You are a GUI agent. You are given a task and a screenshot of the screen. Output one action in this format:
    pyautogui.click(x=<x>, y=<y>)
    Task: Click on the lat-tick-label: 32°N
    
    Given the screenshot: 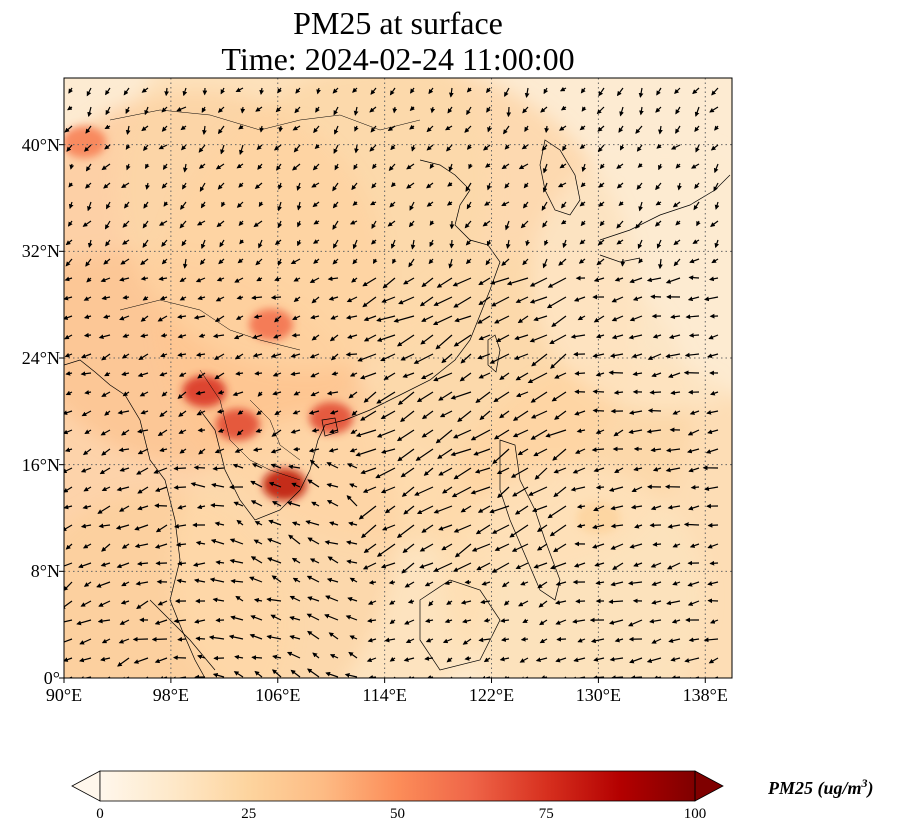 What is the action you would take?
    pyautogui.click(x=40, y=251)
    